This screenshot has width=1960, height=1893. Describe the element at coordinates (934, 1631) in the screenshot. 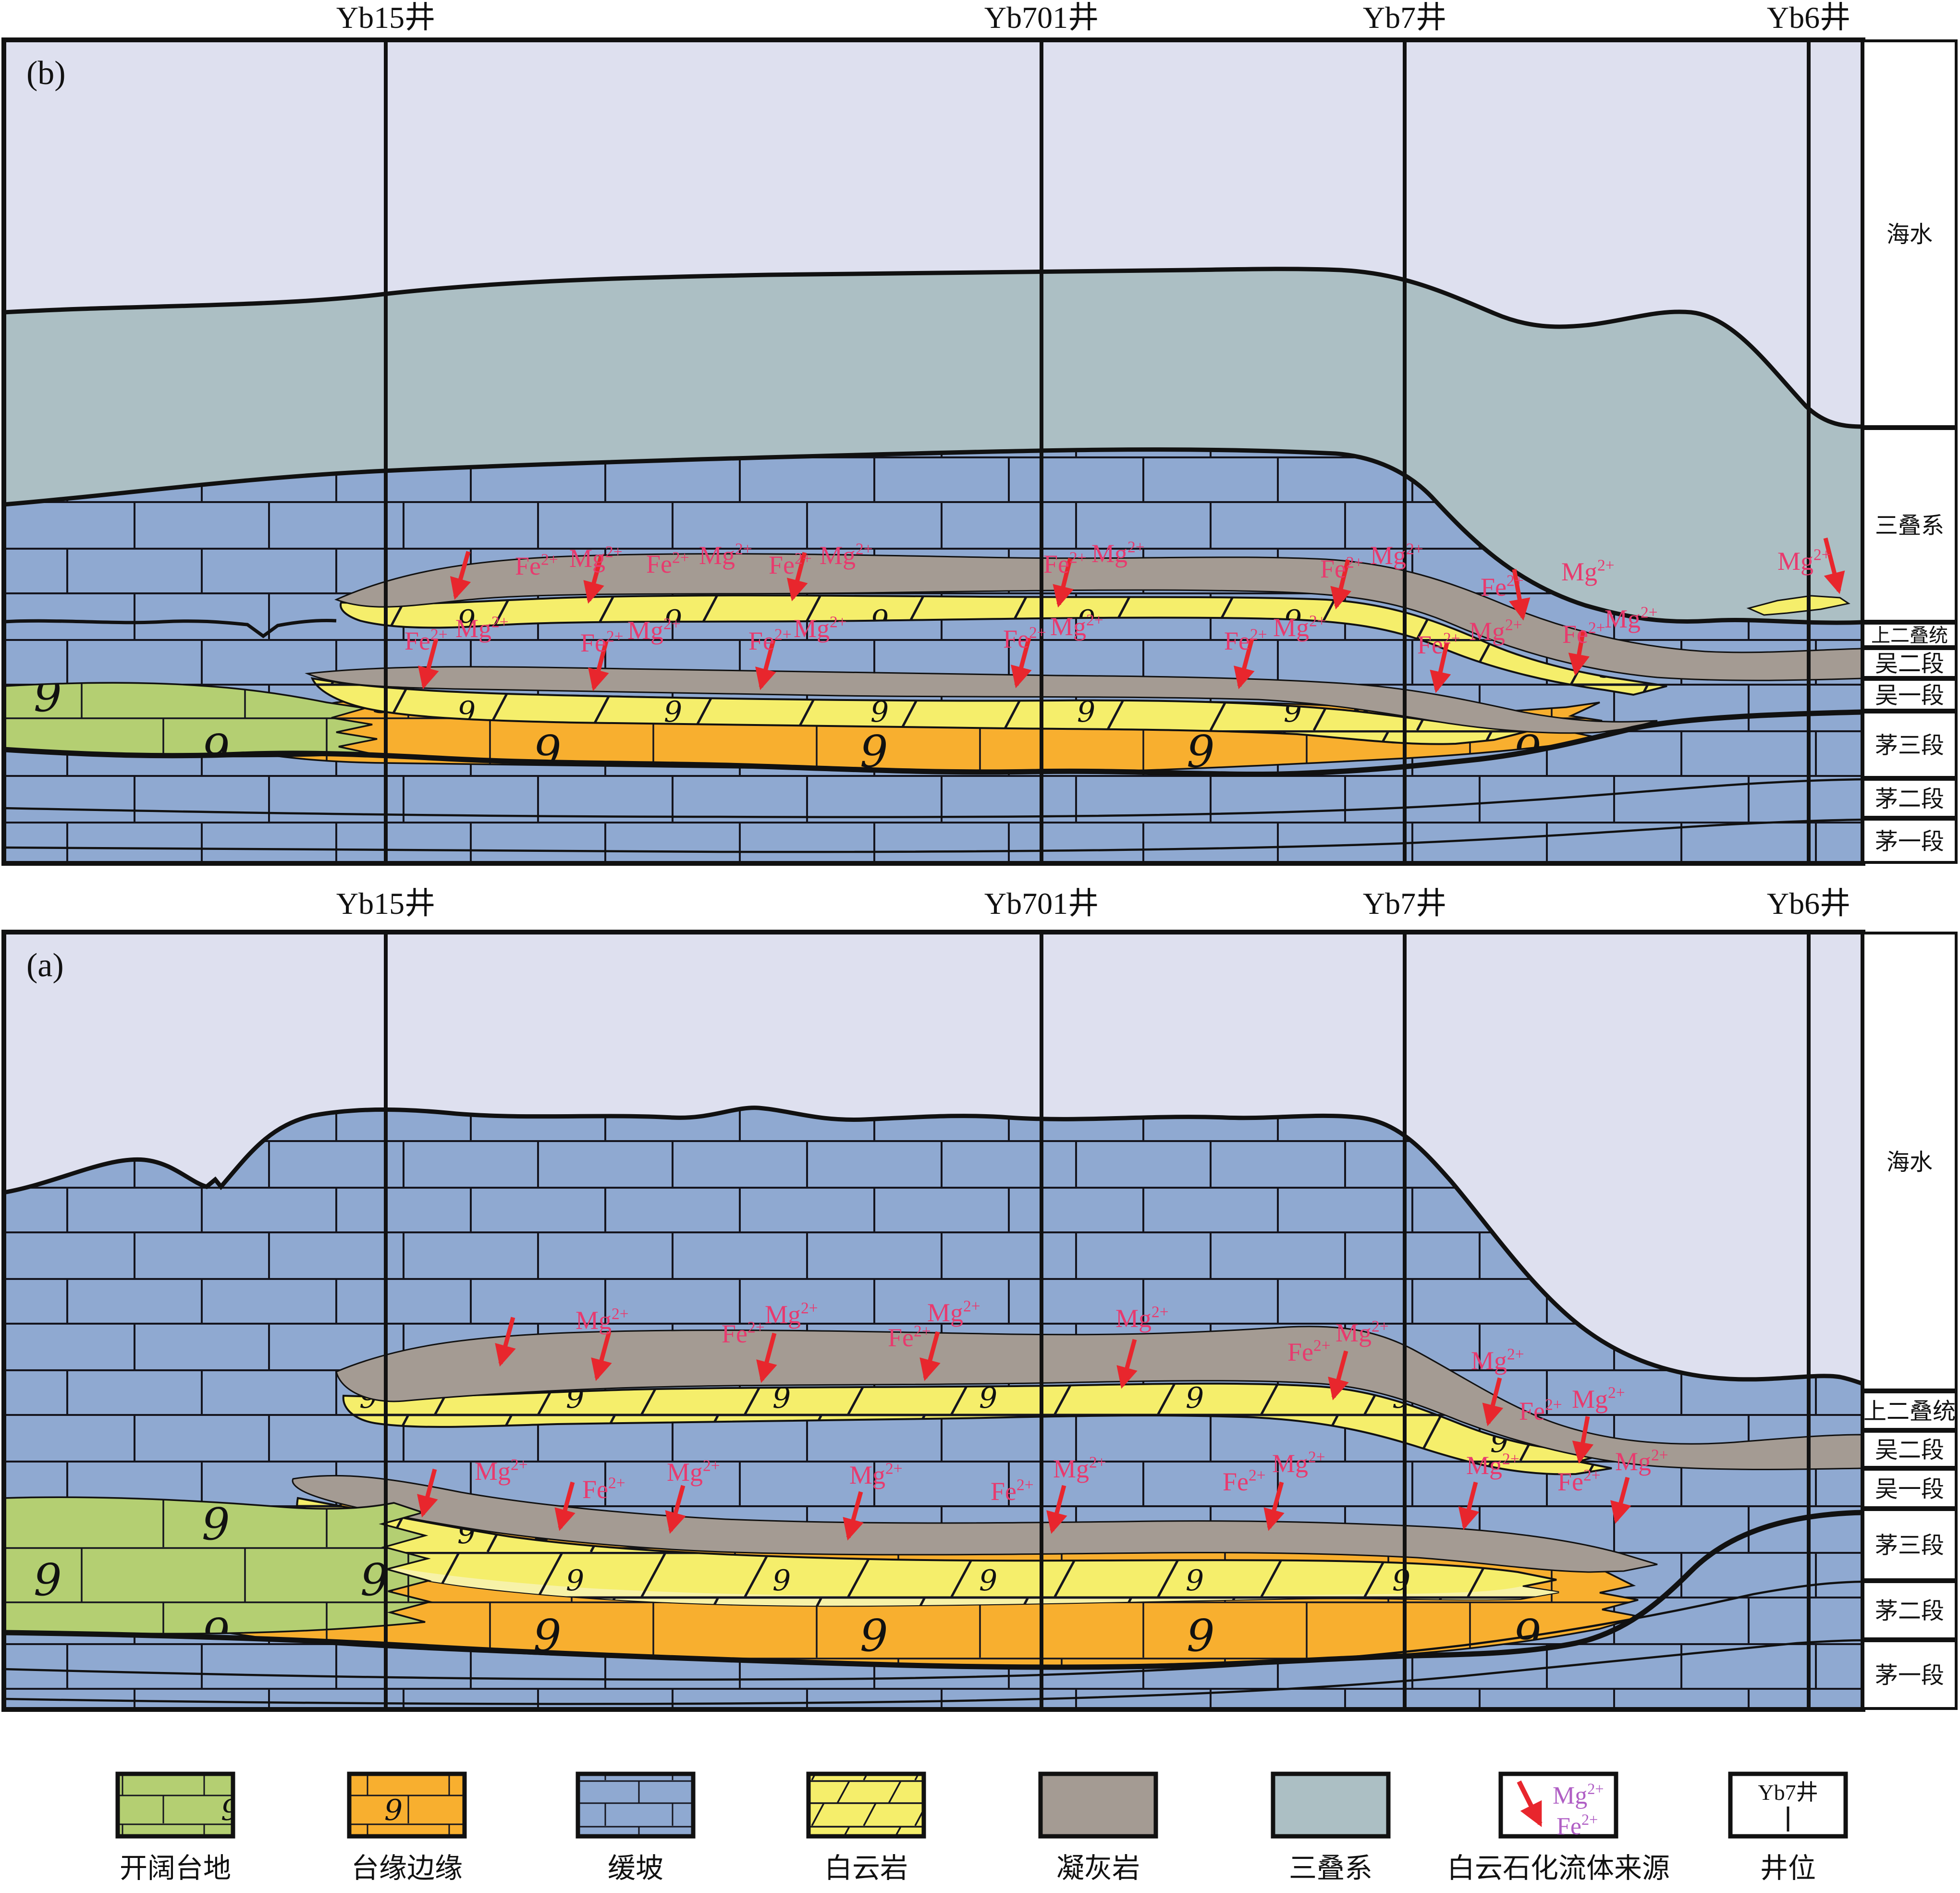

I see `maokou2-top-line-a` at that location.